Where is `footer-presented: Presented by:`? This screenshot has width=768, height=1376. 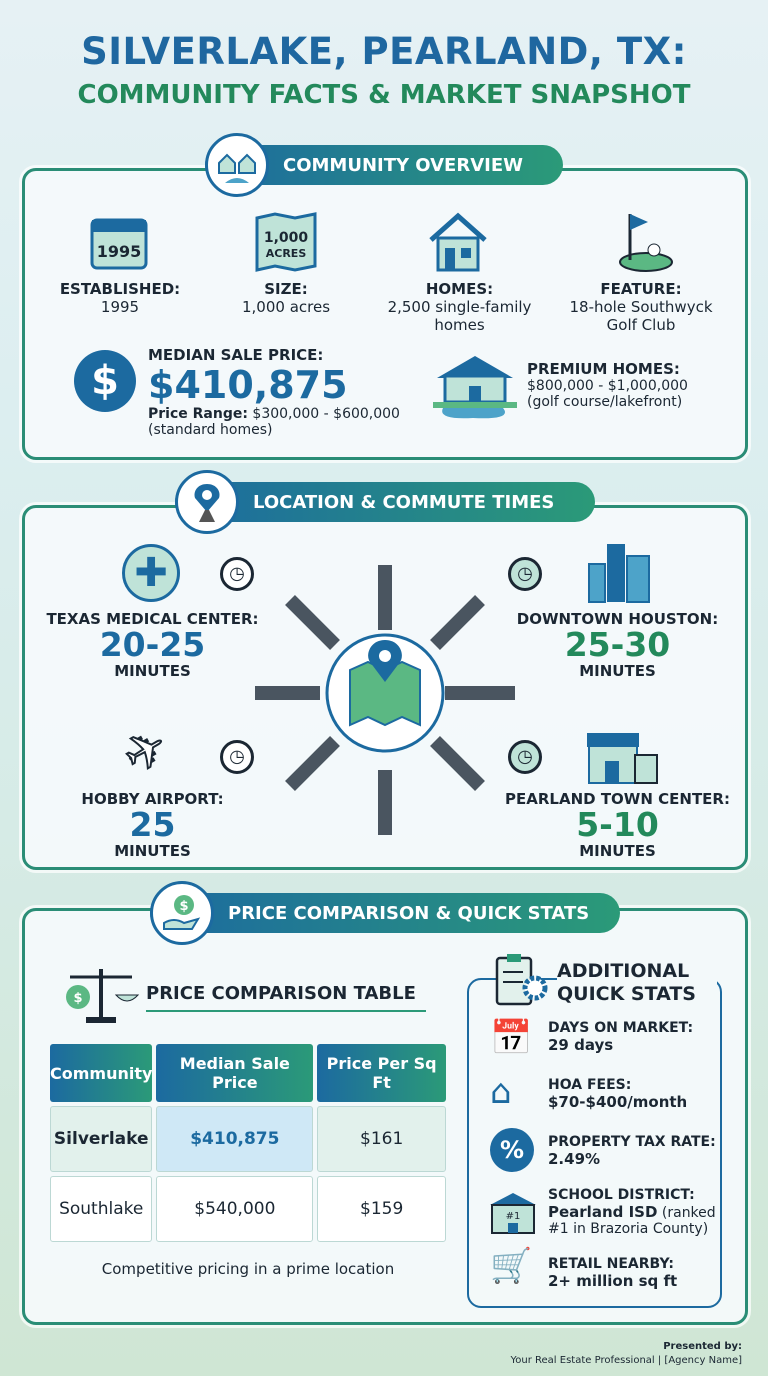 footer-presented: Presented by: is located at coordinates (702, 1346).